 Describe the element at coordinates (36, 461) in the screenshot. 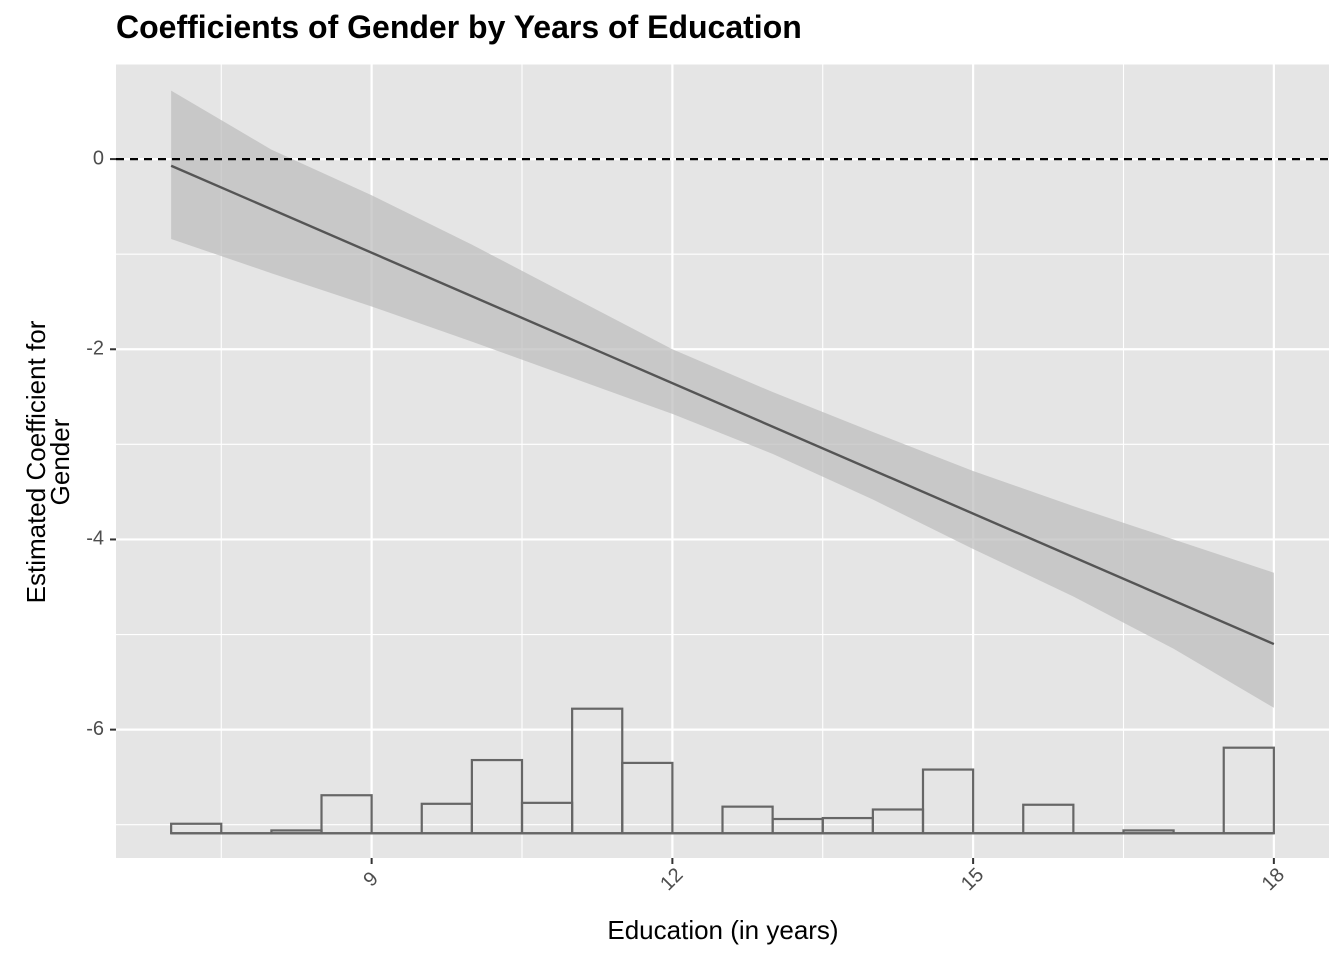

I see `y-axis-title-line-1: Estimated Coefficient for` at that location.